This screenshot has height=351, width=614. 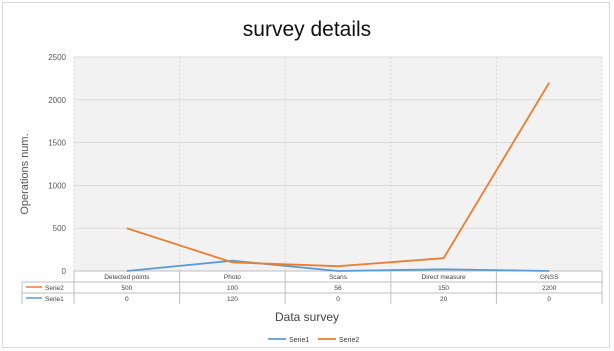 I want to click on y-tick-label: 0, so click(x=64, y=271).